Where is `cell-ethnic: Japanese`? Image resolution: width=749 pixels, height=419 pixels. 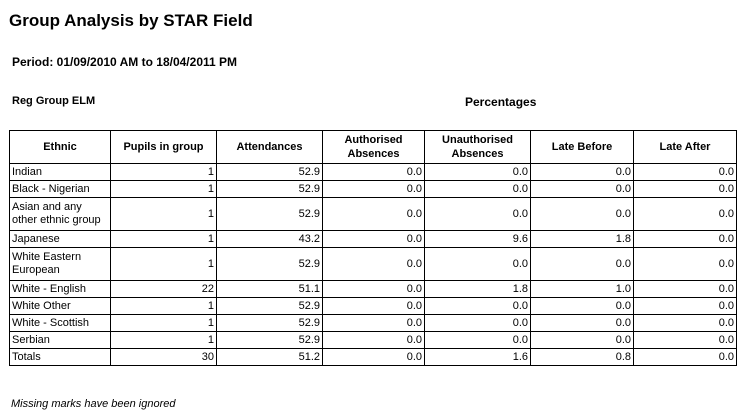
cell-ethnic: Japanese is located at coordinates (60, 239).